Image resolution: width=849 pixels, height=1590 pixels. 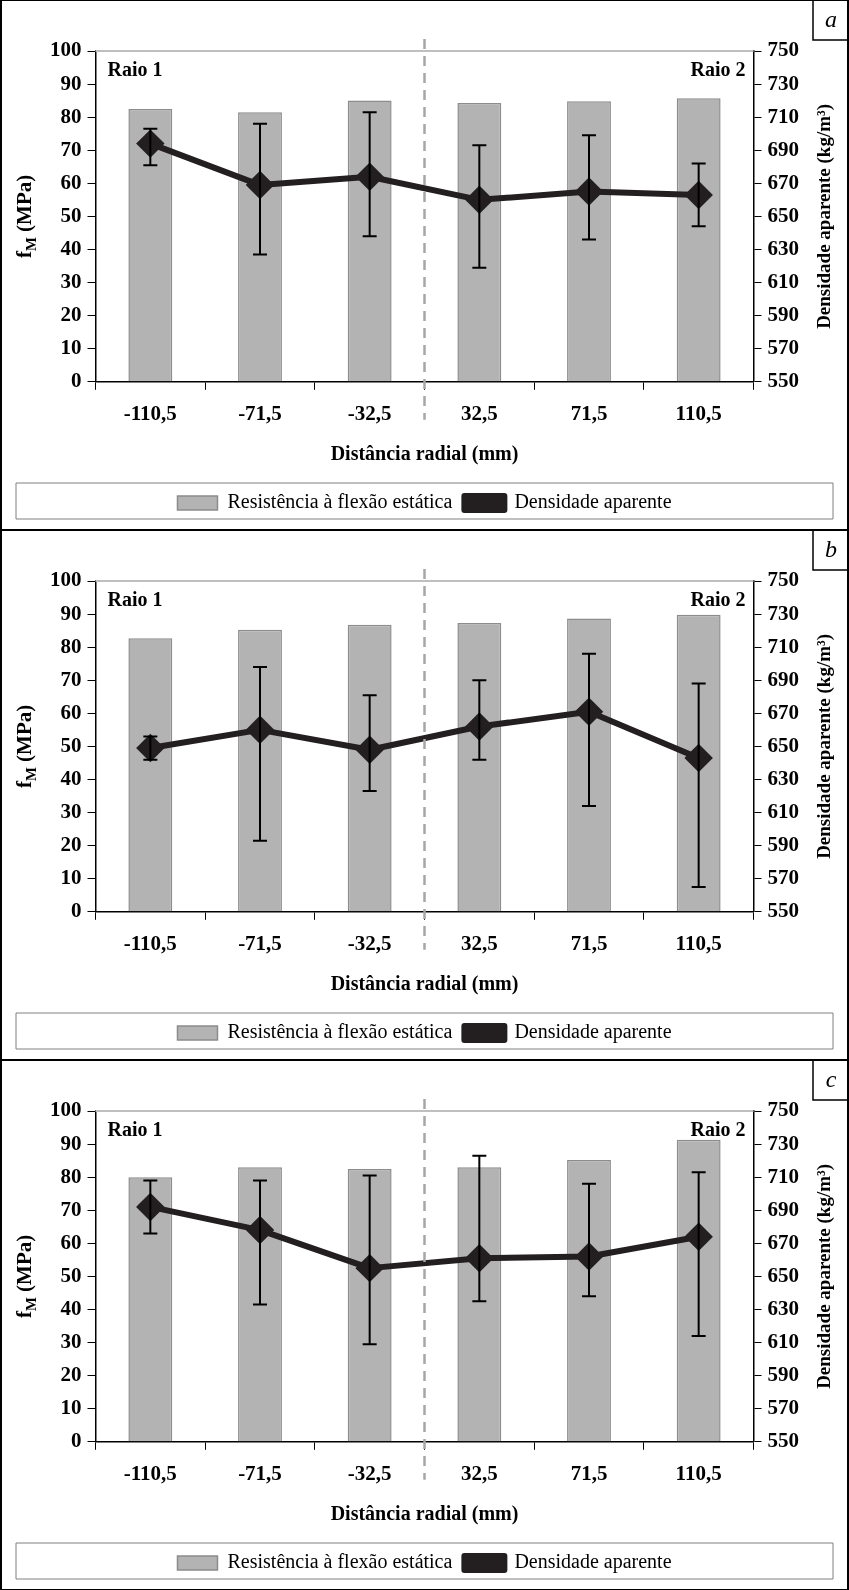 What do you see at coordinates (831, 1079) in the screenshot?
I see `text: c` at bounding box center [831, 1079].